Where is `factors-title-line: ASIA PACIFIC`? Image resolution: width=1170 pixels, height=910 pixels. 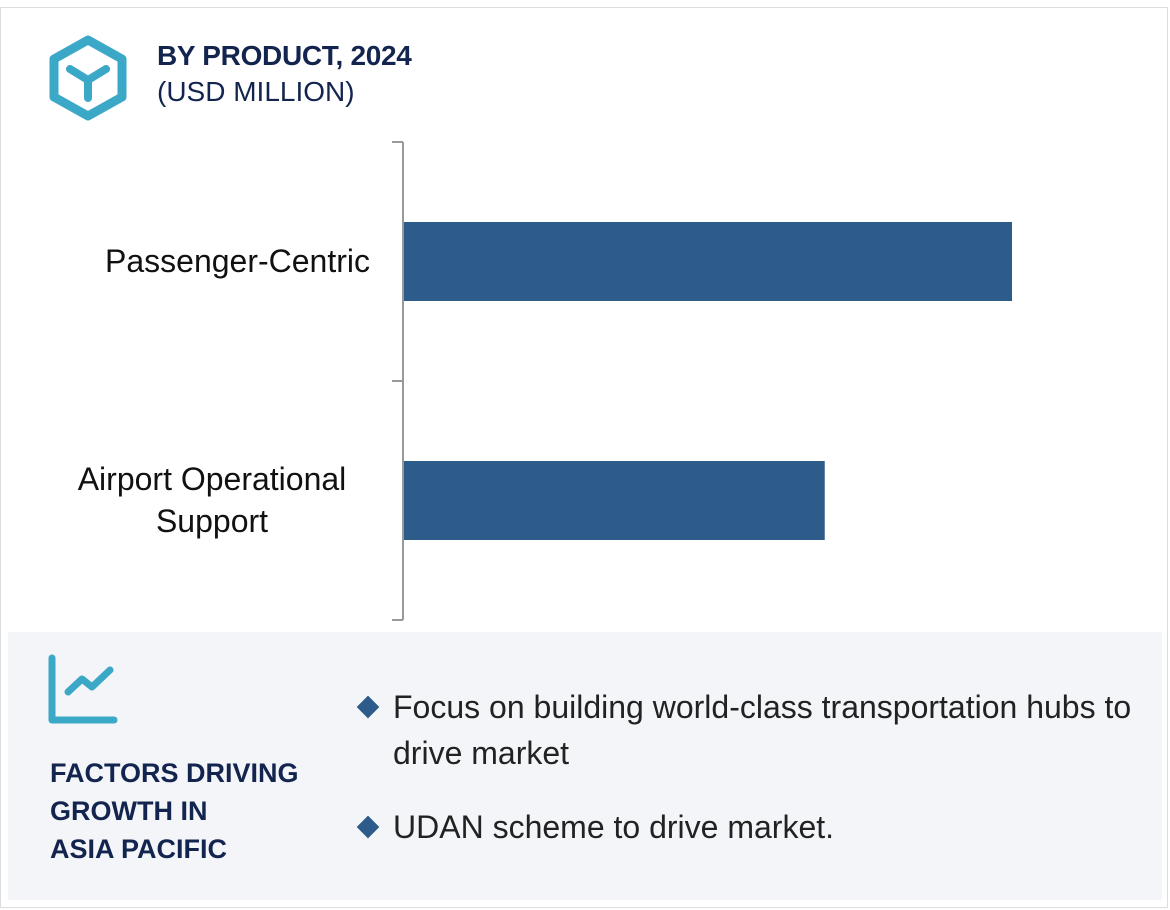
factors-title-line: ASIA PACIFIC is located at coordinates (139, 849).